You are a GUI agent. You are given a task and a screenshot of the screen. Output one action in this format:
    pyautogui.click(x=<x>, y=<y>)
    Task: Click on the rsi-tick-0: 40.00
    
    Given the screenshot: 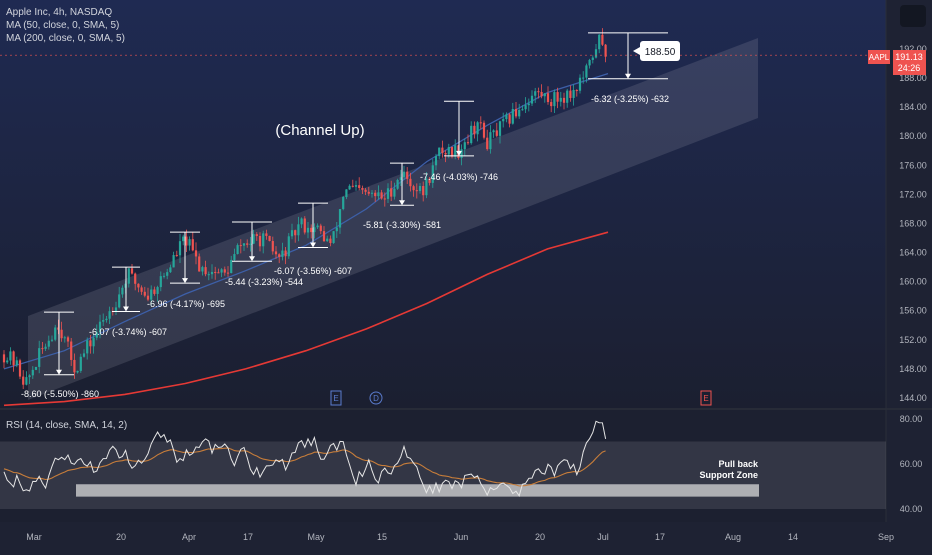 What is the action you would take?
    pyautogui.click(x=911, y=509)
    